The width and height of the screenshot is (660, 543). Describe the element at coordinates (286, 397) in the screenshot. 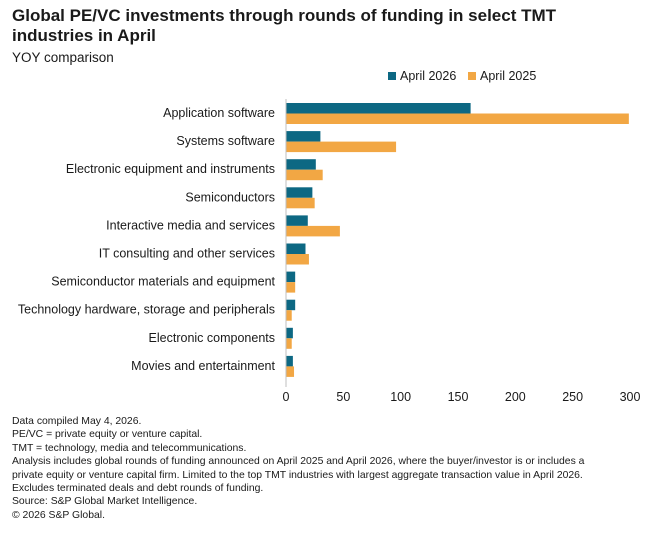

I see `x-tick-label: 0` at that location.